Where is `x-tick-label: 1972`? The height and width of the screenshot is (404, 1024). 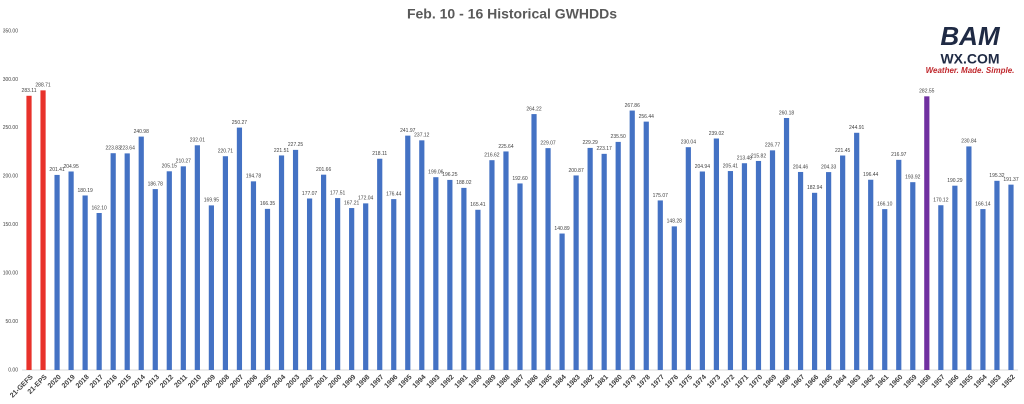 x-tick-label: 1972 is located at coordinates (728, 382).